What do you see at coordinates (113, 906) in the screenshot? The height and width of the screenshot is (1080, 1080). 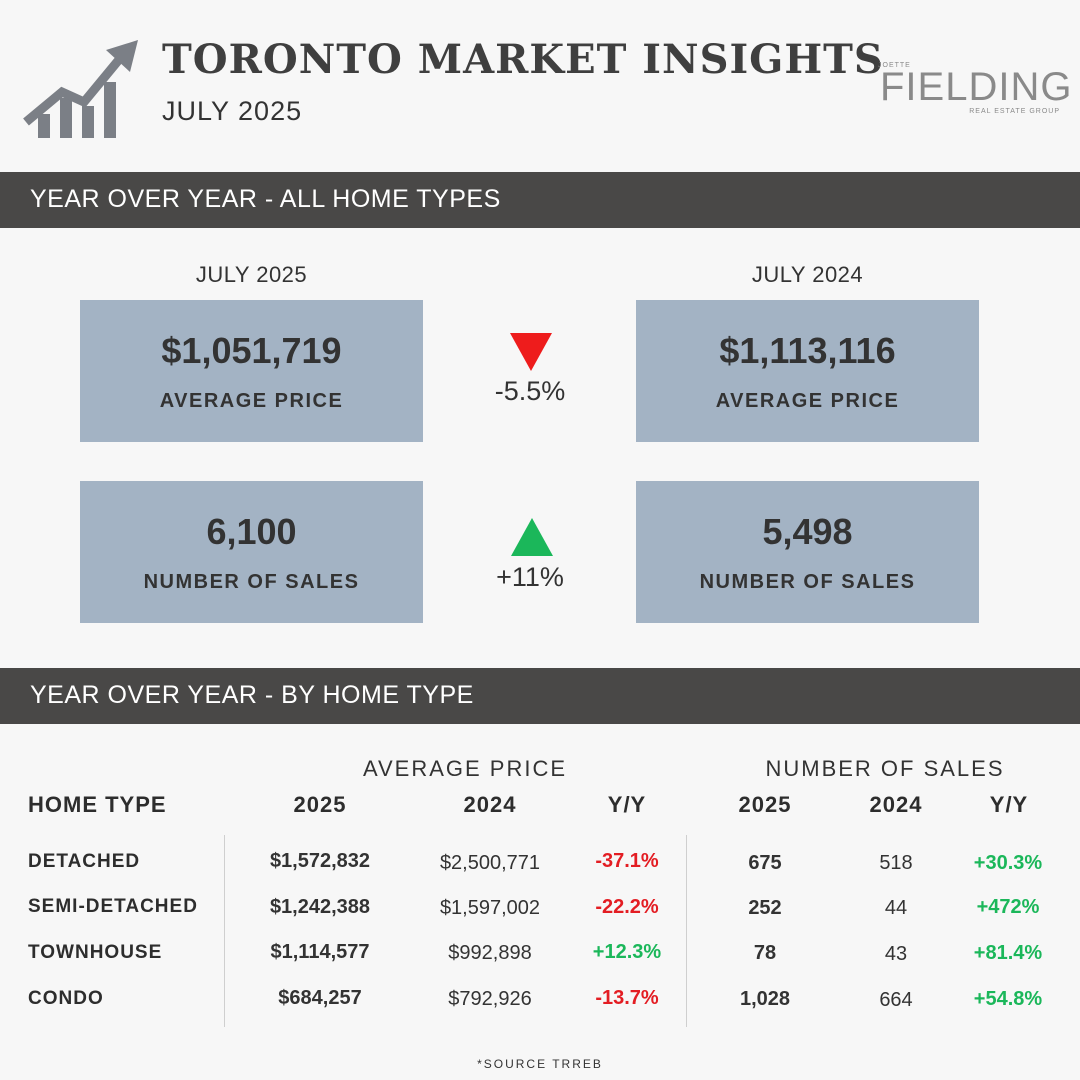 I see `row-home-type: SEMI-DETACHED` at bounding box center [113, 906].